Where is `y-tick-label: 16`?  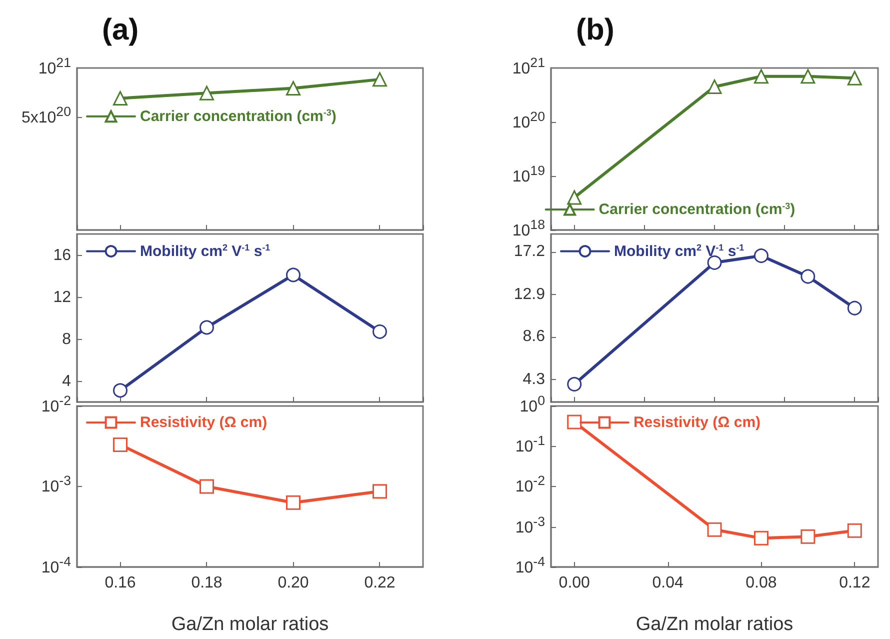 y-tick-label: 16 is located at coordinates (62, 256).